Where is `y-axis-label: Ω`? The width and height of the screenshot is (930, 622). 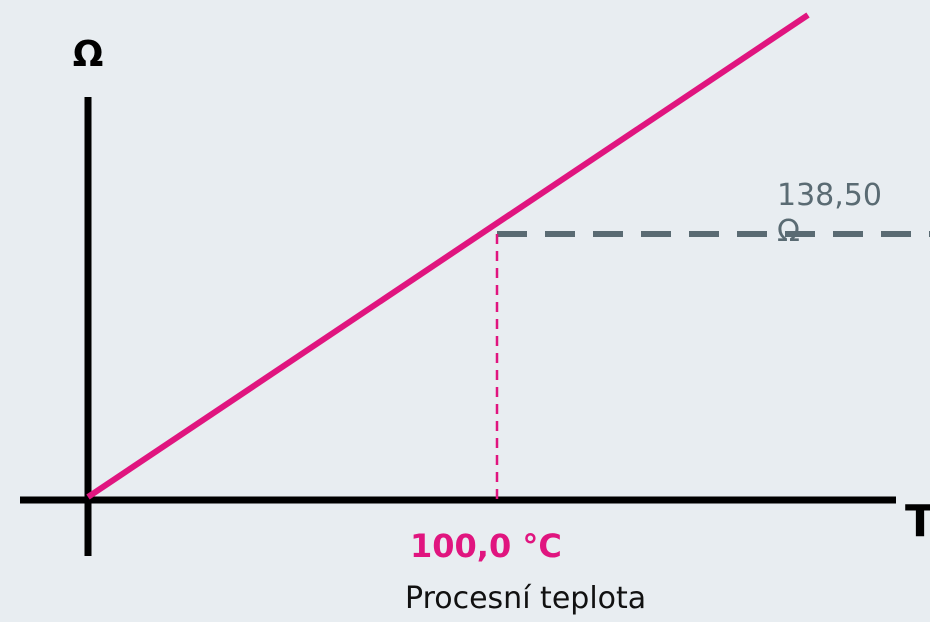 y-axis-label: Ω is located at coordinates (88, 54).